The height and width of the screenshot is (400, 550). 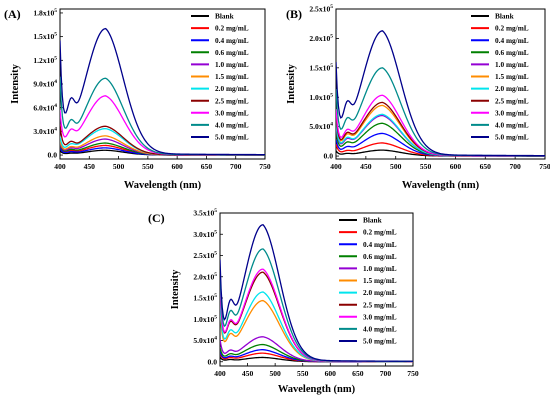 What do you see at coordinates (45, 131) in the screenshot?
I see `y-tick-label: 3.0x10⁴` at bounding box center [45, 131].